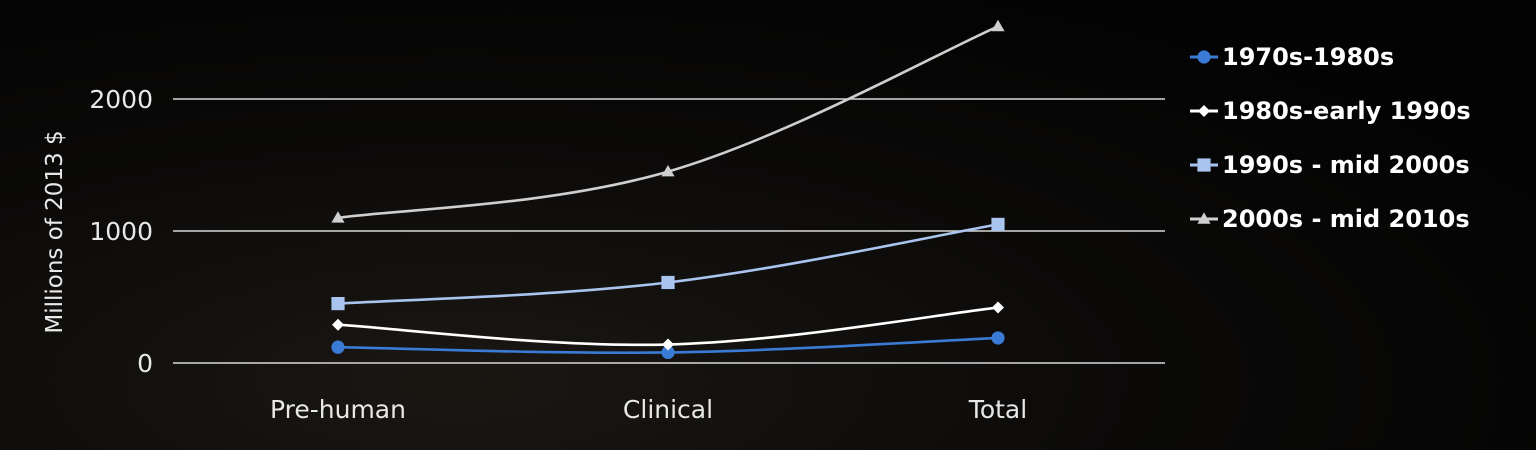 The height and width of the screenshot is (450, 1536). I want to click on legend-item-series-1: 1970s-1980s, so click(1329, 57).